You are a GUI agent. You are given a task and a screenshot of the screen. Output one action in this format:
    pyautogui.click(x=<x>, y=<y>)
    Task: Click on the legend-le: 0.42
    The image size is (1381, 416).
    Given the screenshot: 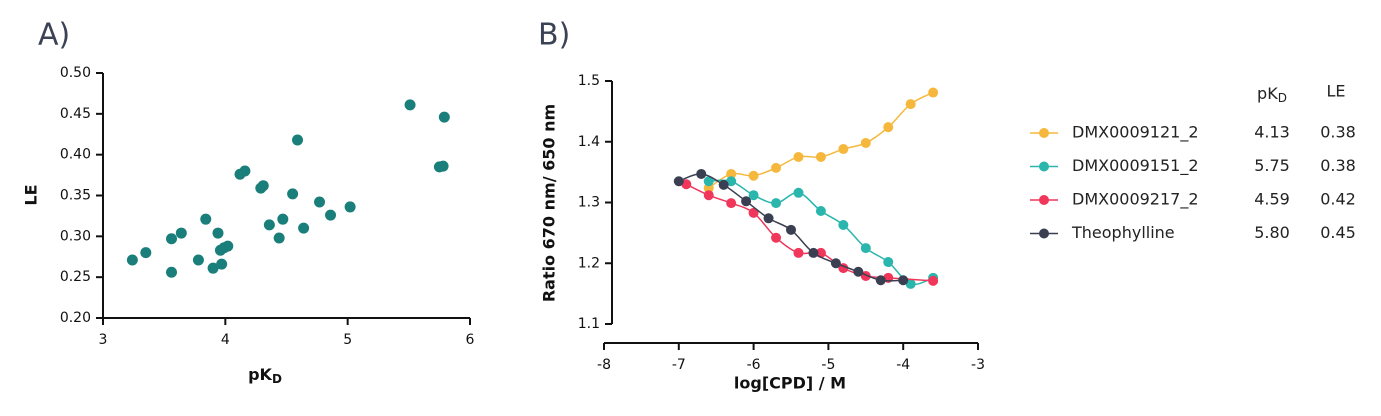 What is the action you would take?
    pyautogui.click(x=1338, y=199)
    